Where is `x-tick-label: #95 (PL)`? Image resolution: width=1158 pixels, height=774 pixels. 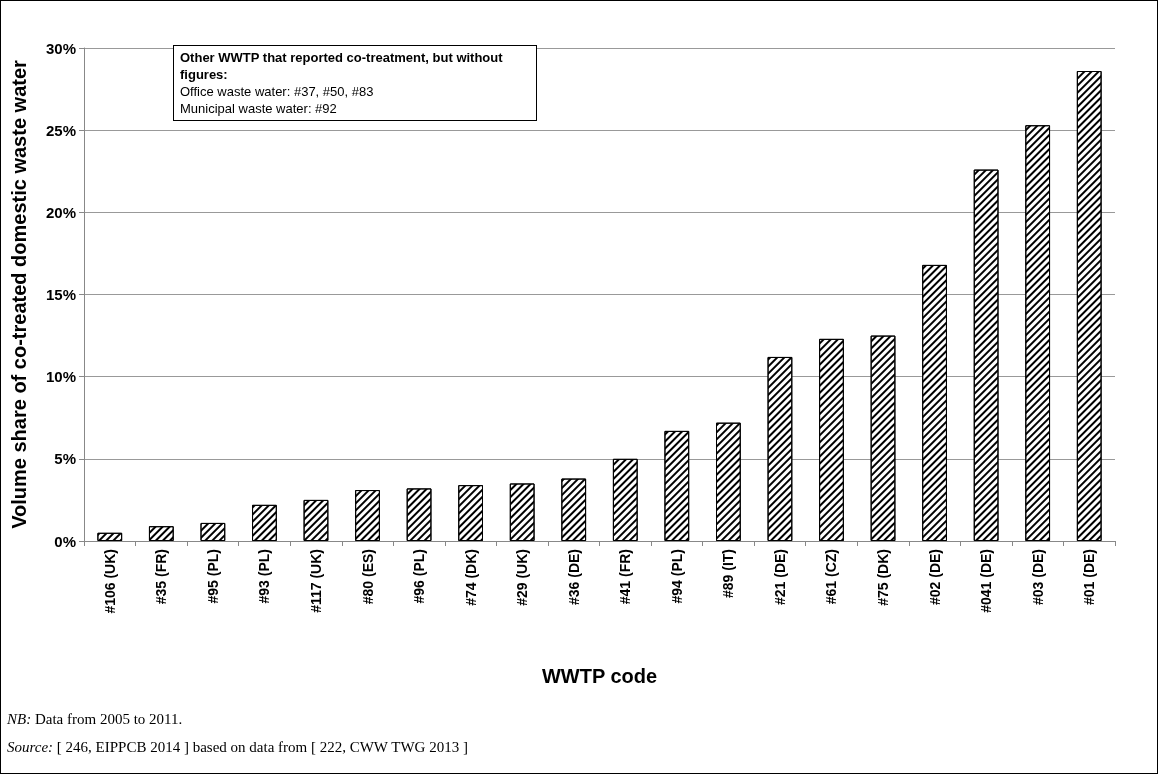 x-tick-label: #95 (PL) is located at coordinates (212, 576).